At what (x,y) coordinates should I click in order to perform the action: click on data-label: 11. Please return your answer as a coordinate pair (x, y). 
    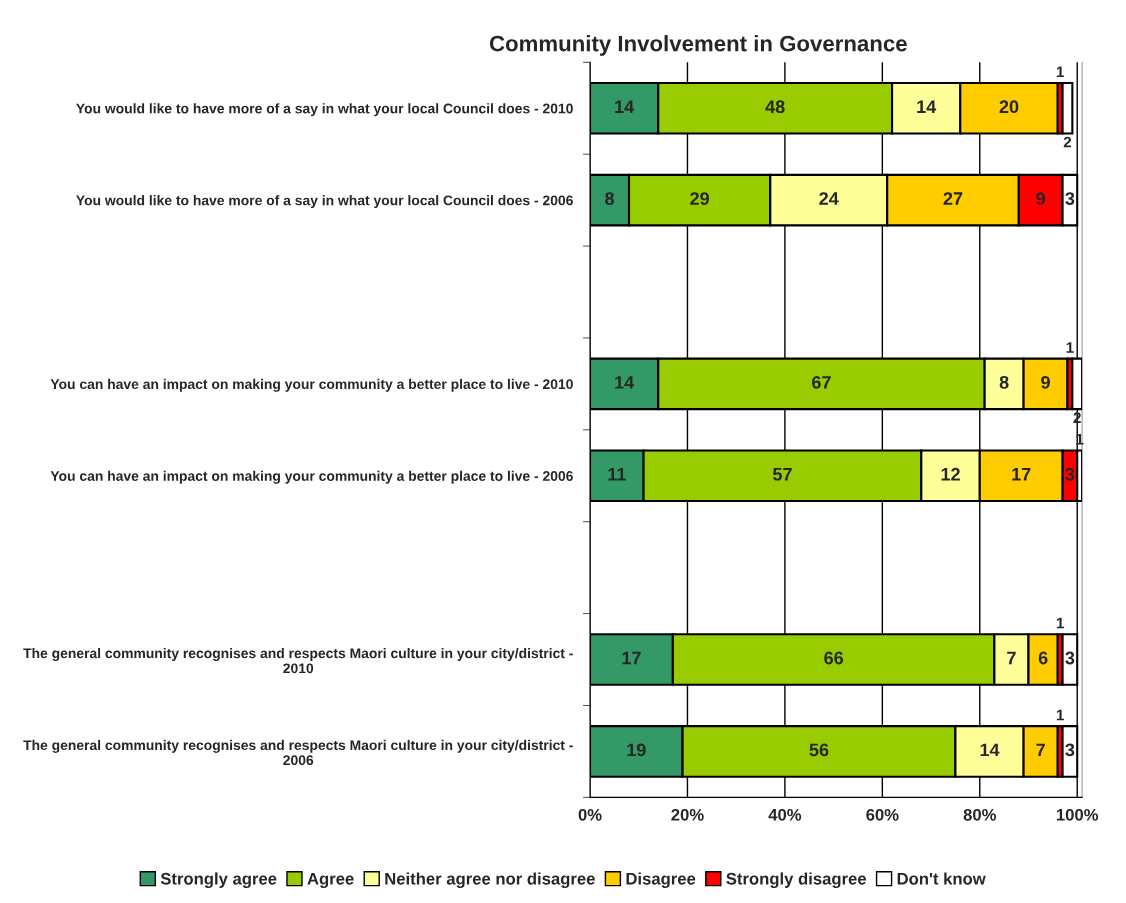
    Looking at the image, I should click on (617, 474).